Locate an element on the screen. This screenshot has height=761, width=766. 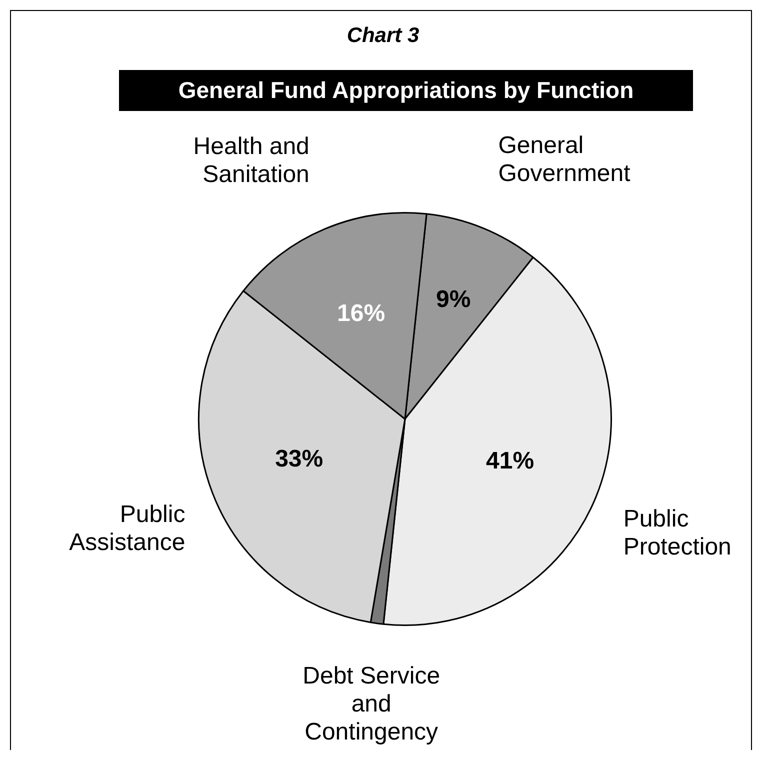
data-label: 9% is located at coordinates (453, 300).